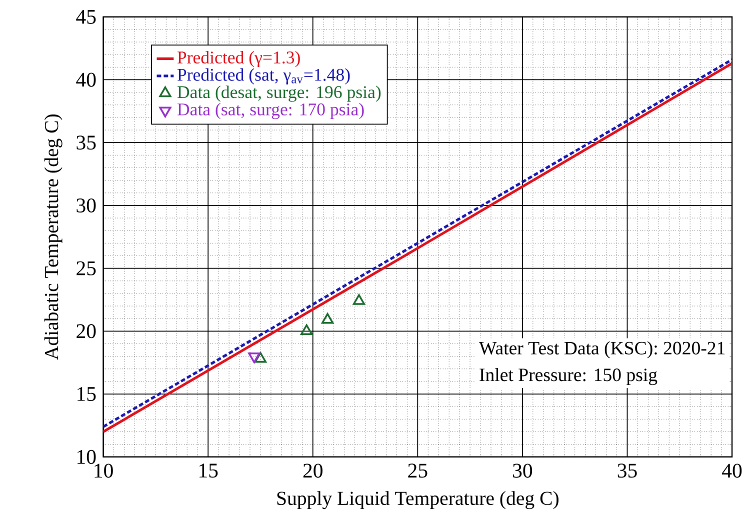 The height and width of the screenshot is (525, 749). What do you see at coordinates (86, 79) in the screenshot?
I see `y-tick-label: 40` at bounding box center [86, 79].